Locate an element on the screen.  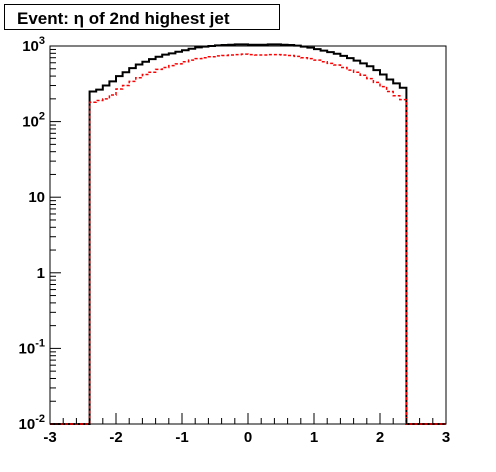
y-tick-label: 1 is located at coordinates (41, 273).